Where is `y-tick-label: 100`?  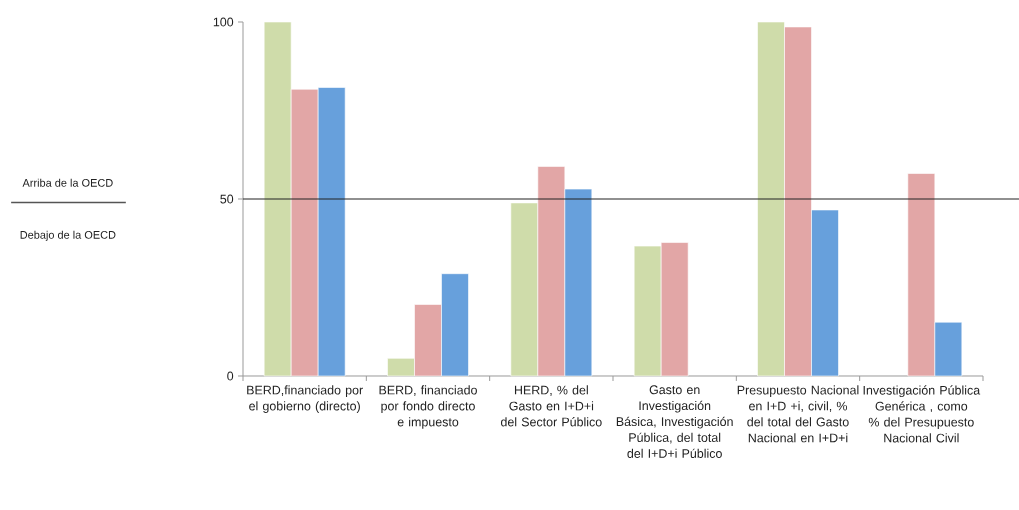 y-tick-label: 100 is located at coordinates (223, 22).